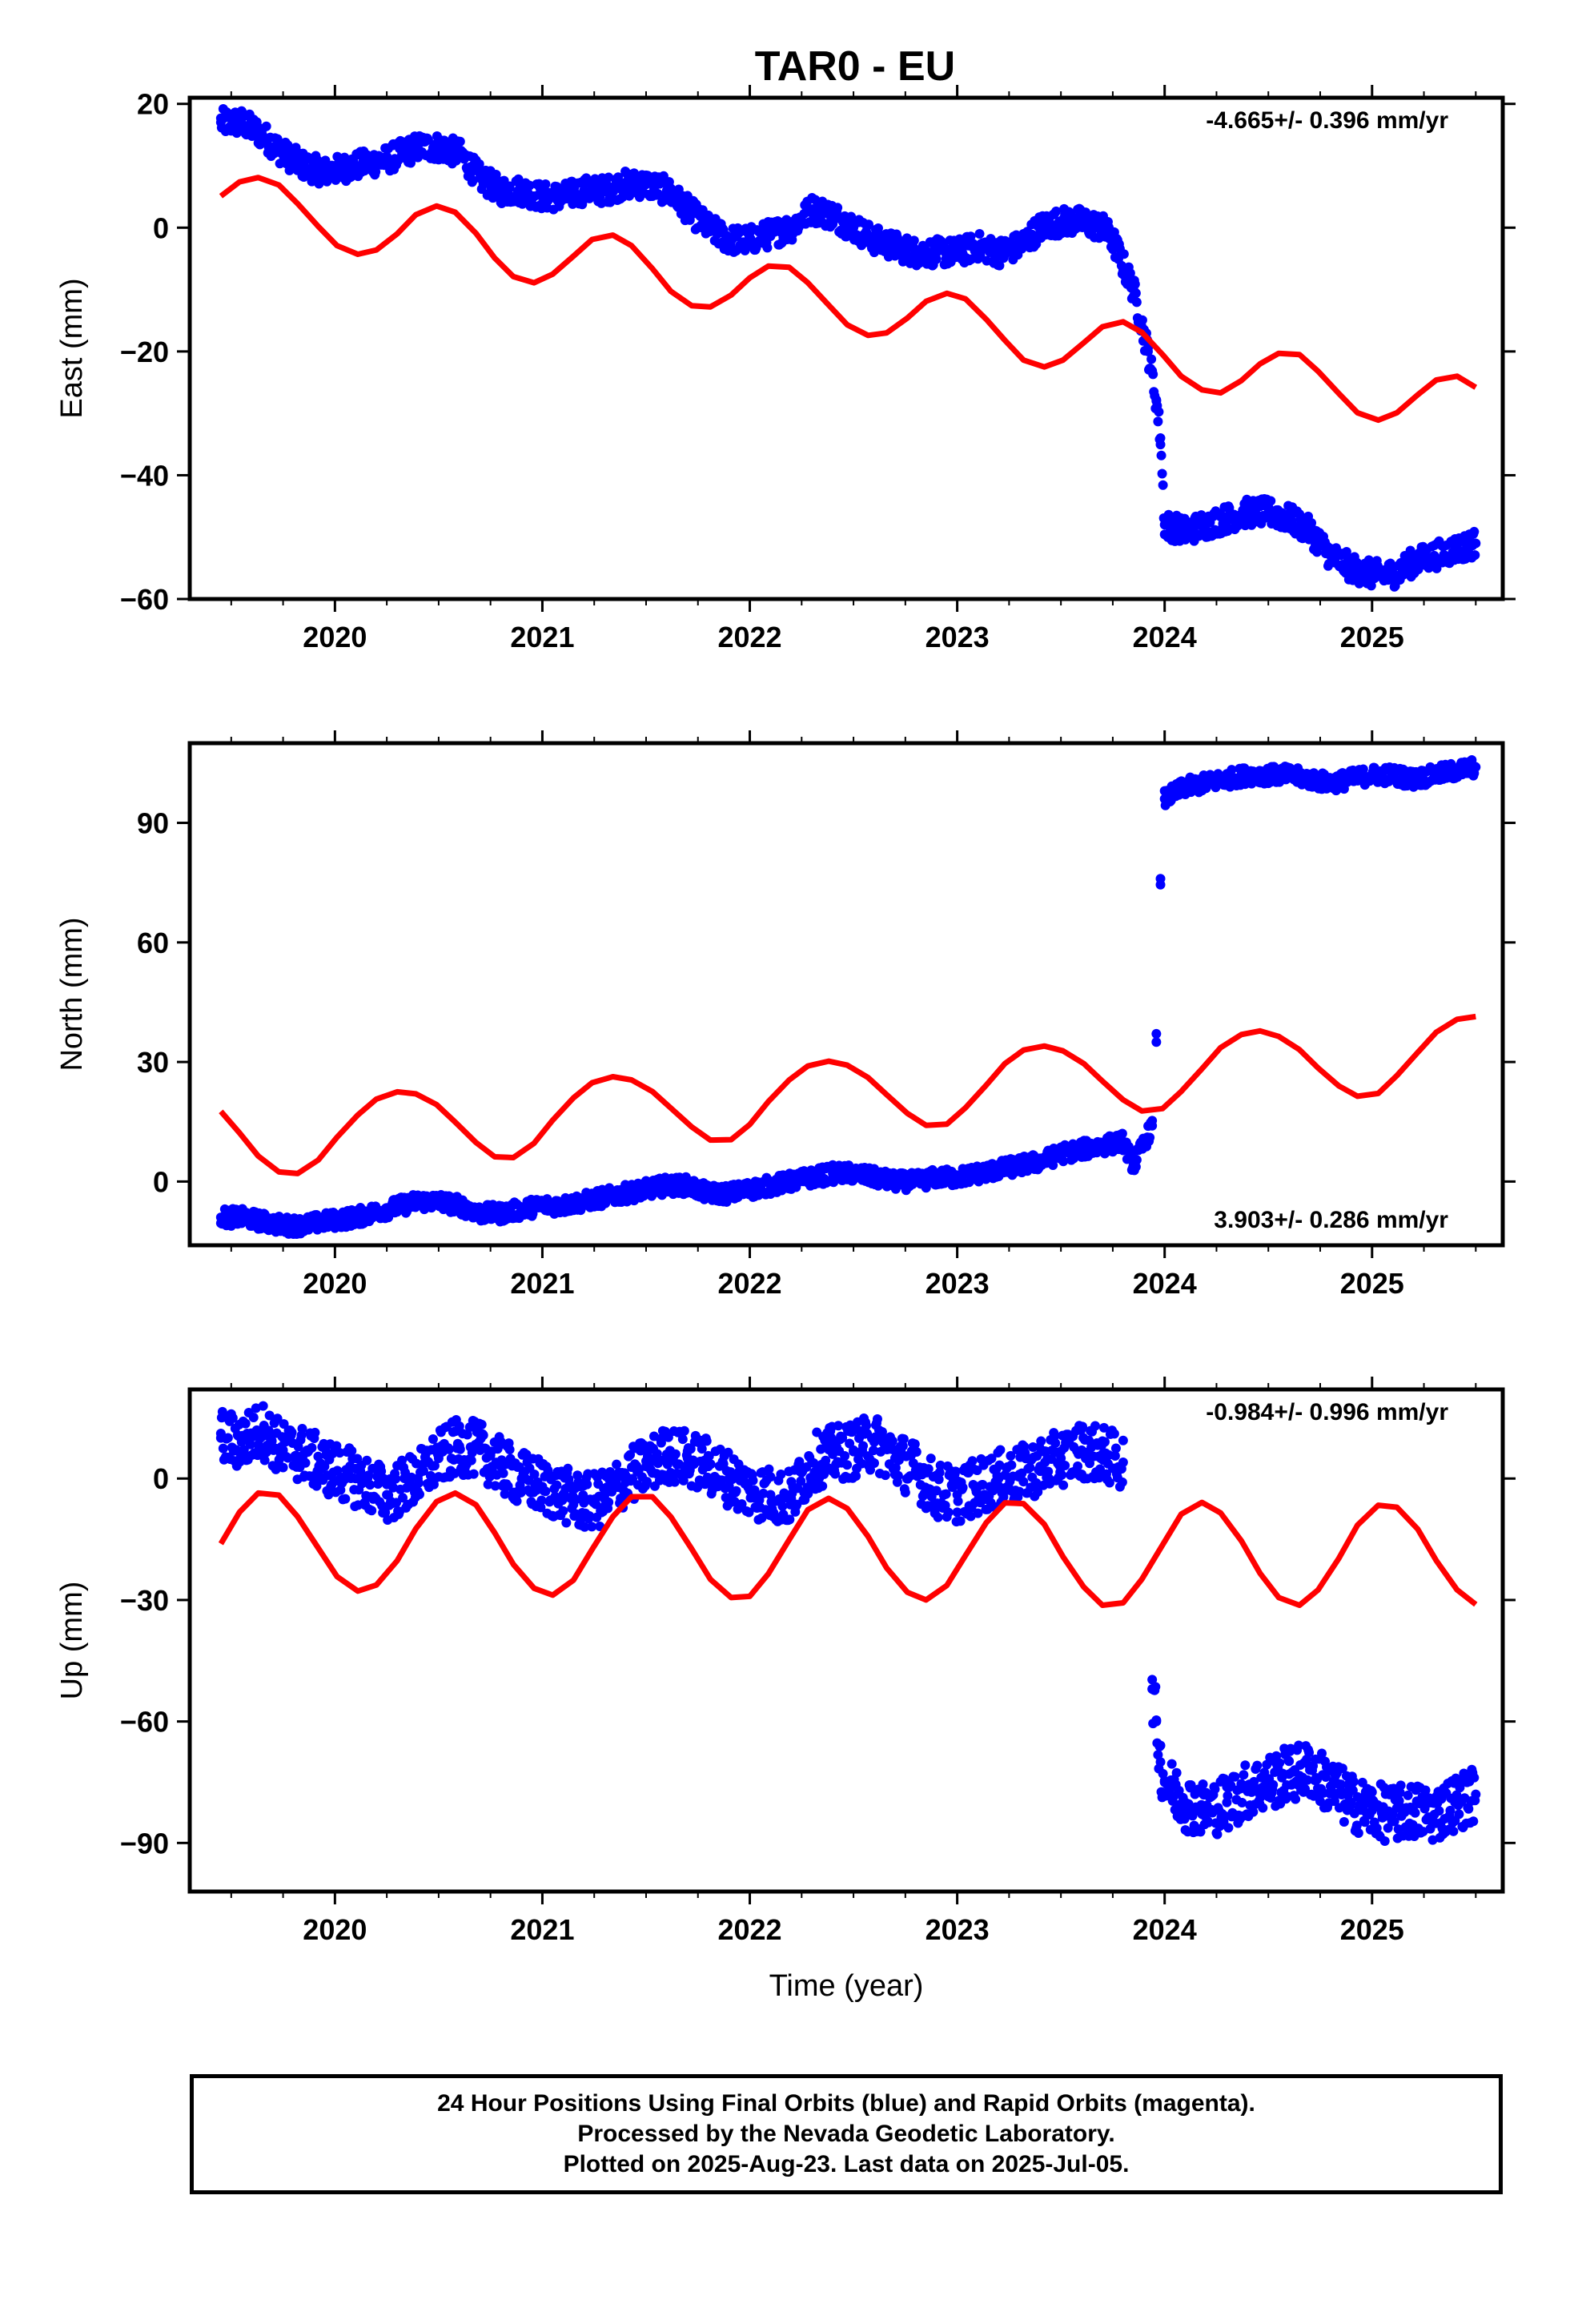 Image resolution: width=1582 pixels, height=2324 pixels. I want to click on model-curve, so click(848, 299).